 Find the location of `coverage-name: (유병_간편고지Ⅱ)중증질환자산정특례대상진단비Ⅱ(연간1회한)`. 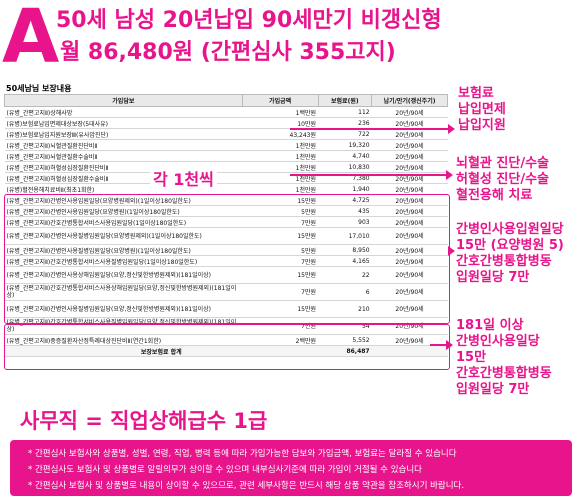

coverage-name: (유병_간편고지Ⅱ)중증질환자산정특례대상진단비Ⅱ(연간1회한) is located at coordinates (123, 340).